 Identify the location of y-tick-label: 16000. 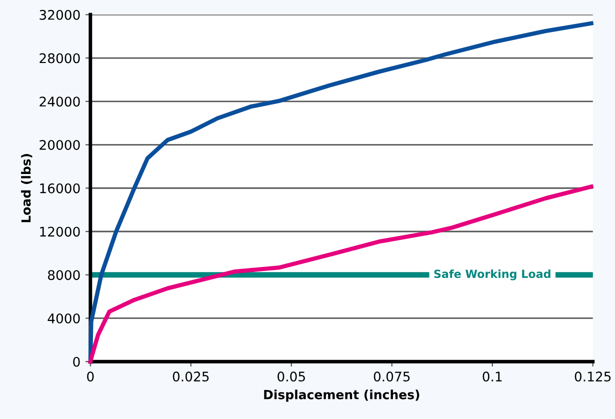
(60, 188).